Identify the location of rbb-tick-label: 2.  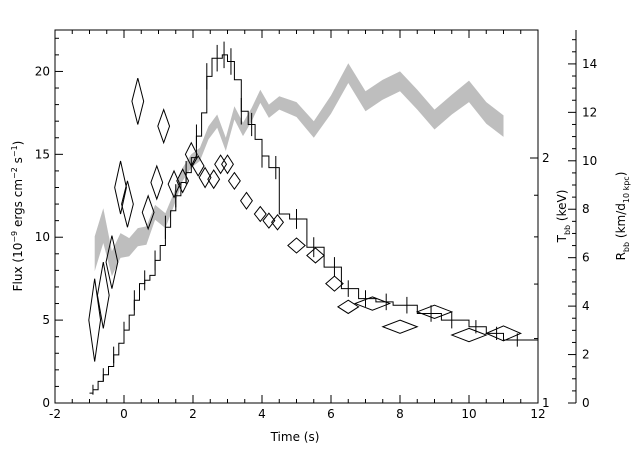
(586, 355).